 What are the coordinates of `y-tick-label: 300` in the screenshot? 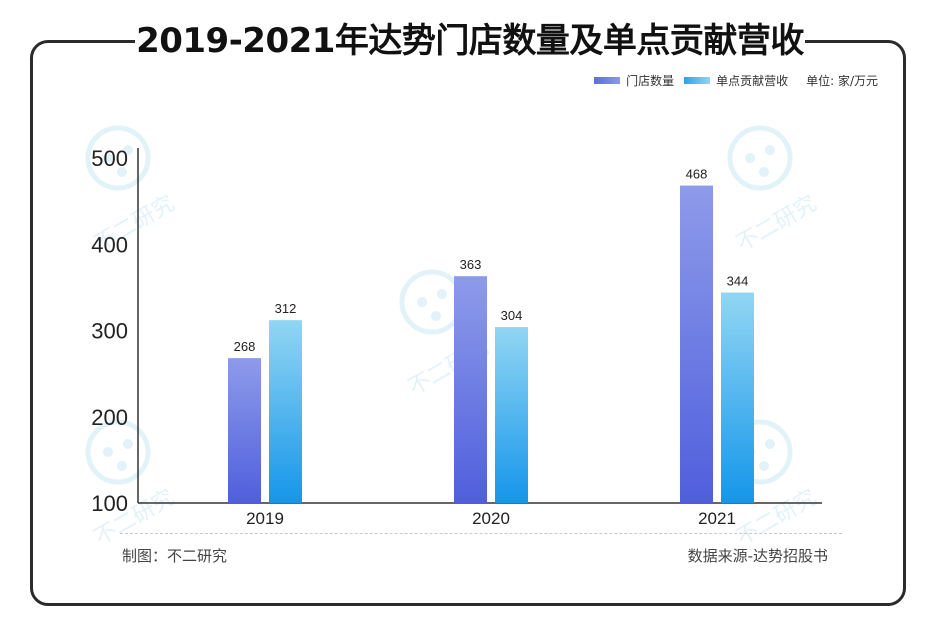 It's located at (109, 331).